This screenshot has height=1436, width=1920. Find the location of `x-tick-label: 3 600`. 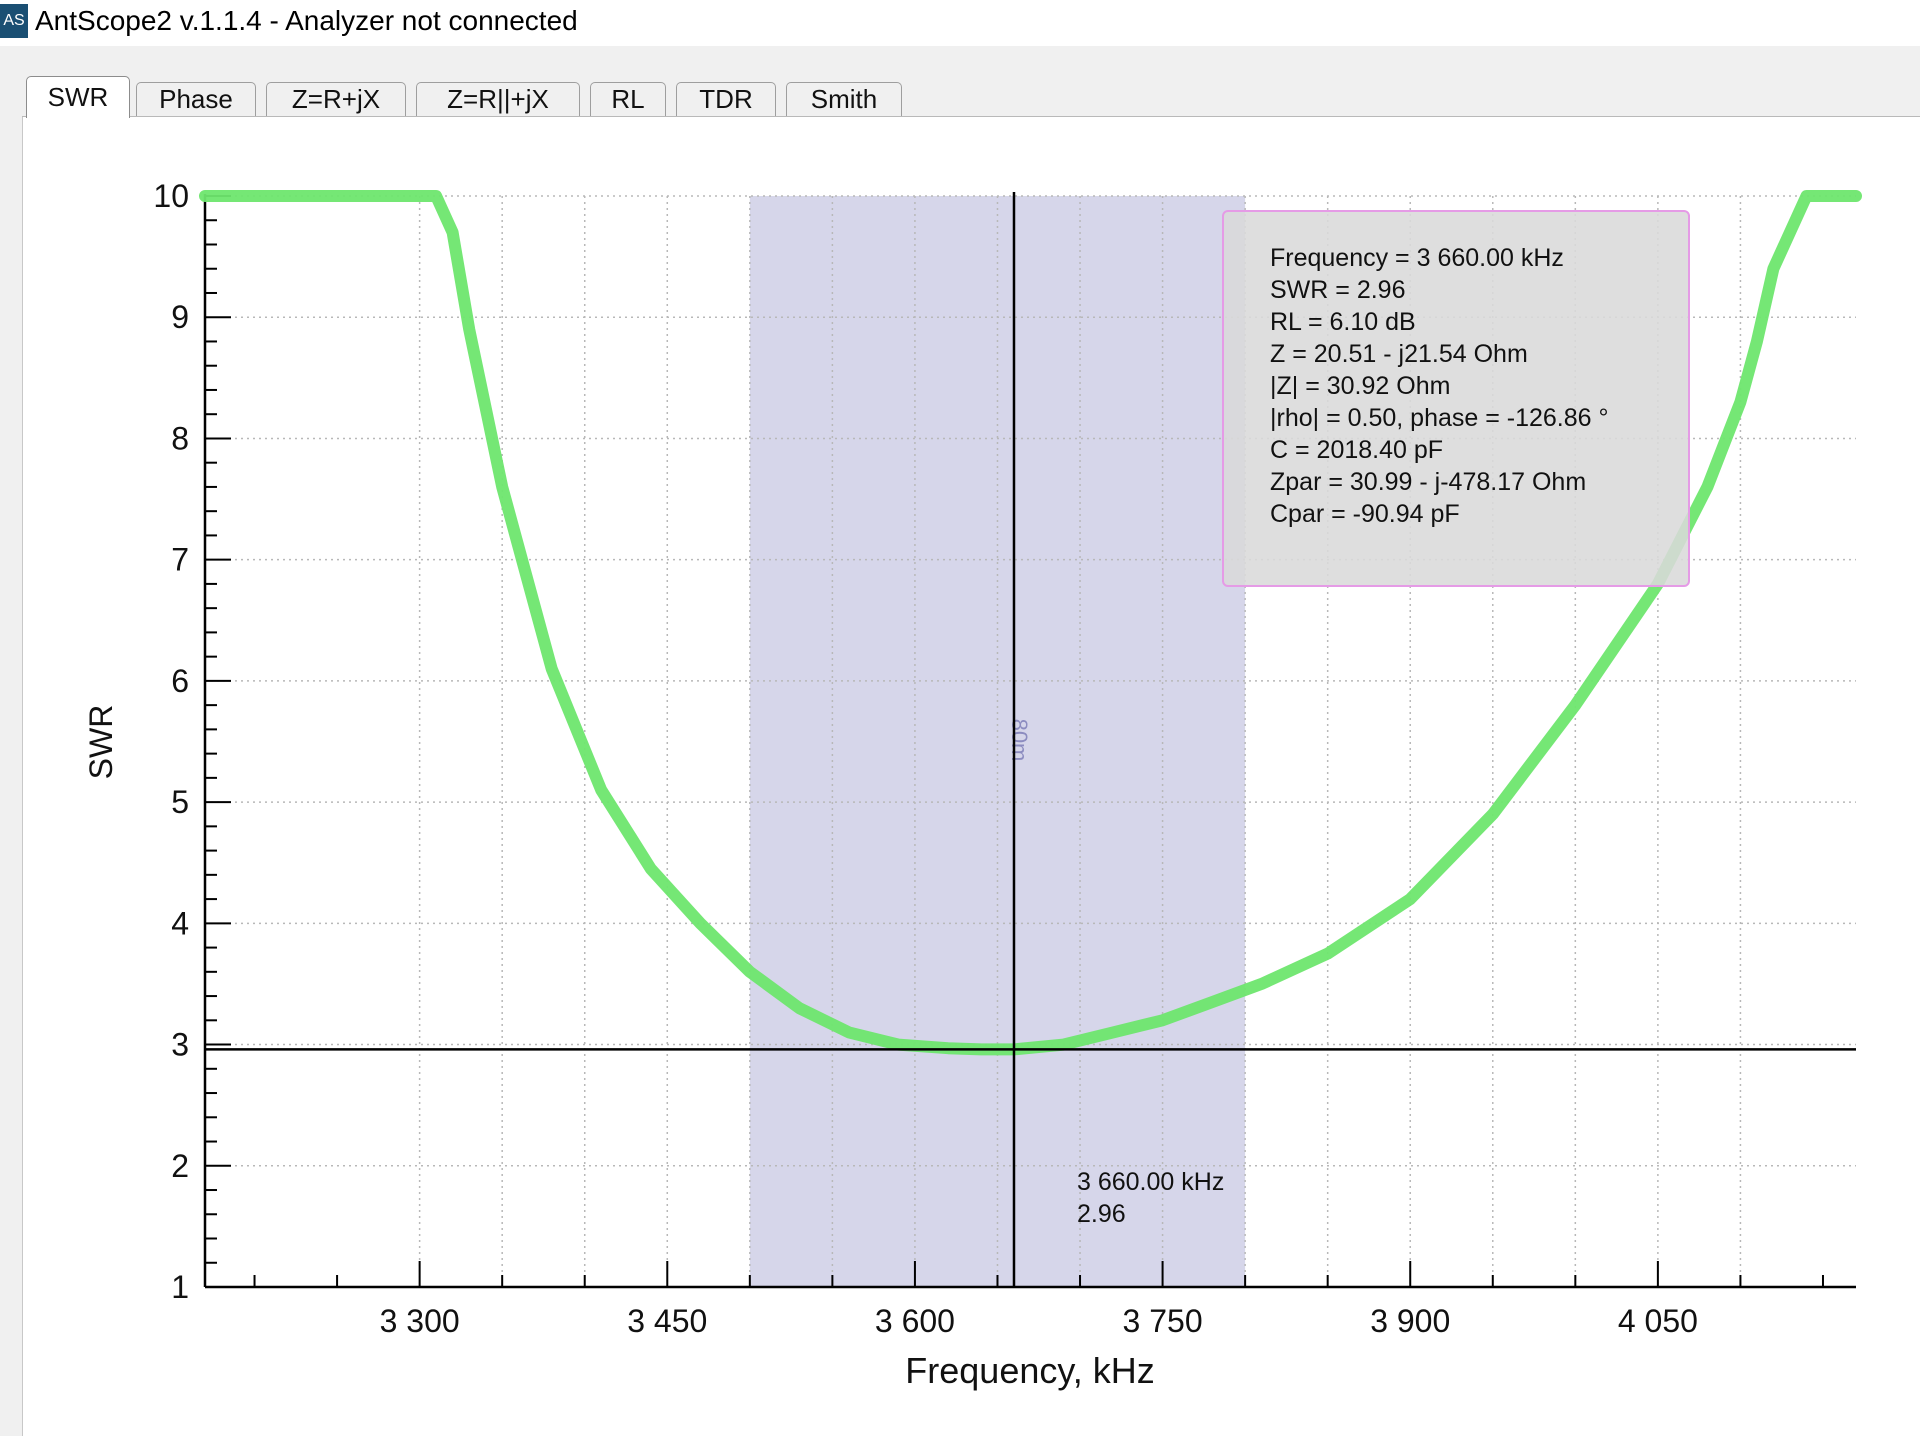

x-tick-label: 3 600 is located at coordinates (915, 1321).